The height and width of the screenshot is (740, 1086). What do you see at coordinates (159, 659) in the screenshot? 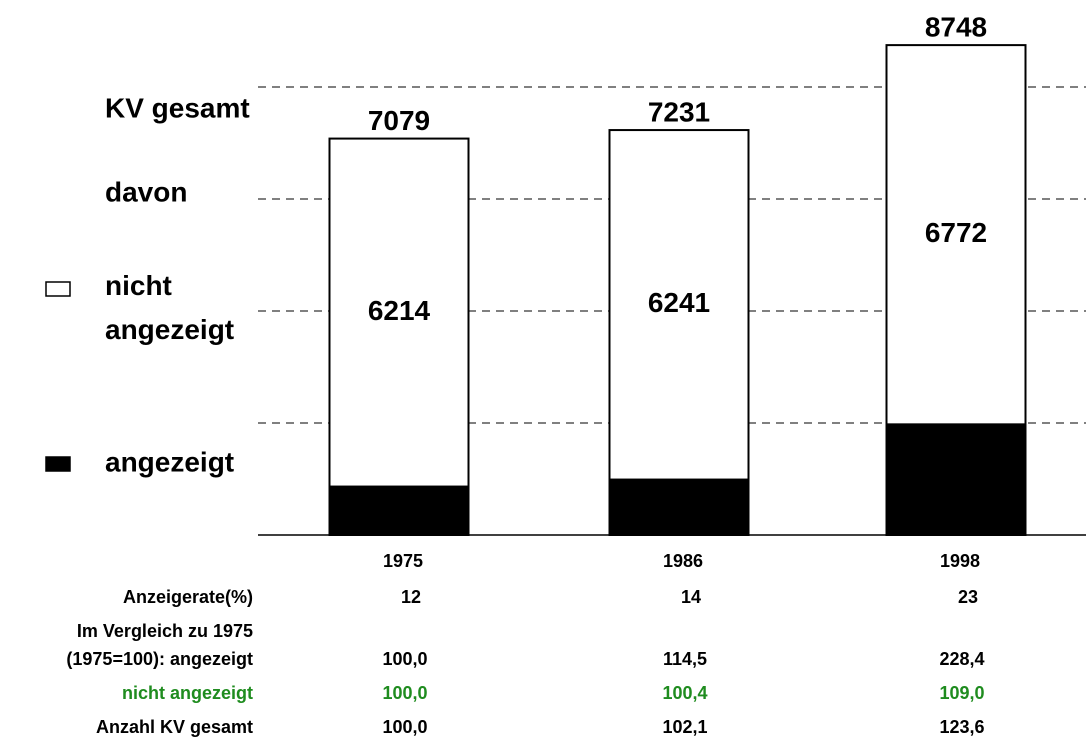
I see `row-label: (1975=100): angezeigt` at bounding box center [159, 659].